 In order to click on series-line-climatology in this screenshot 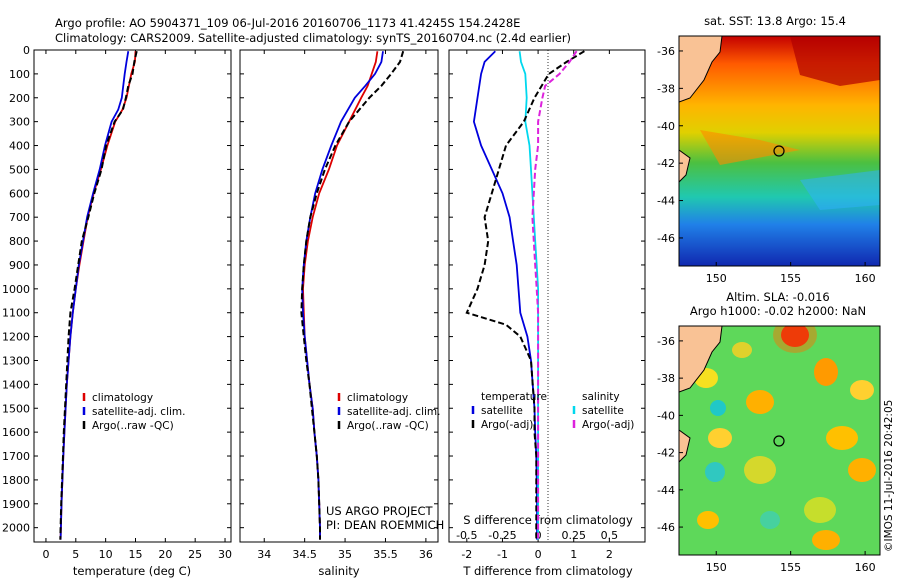, I will do `click(98, 295)`.